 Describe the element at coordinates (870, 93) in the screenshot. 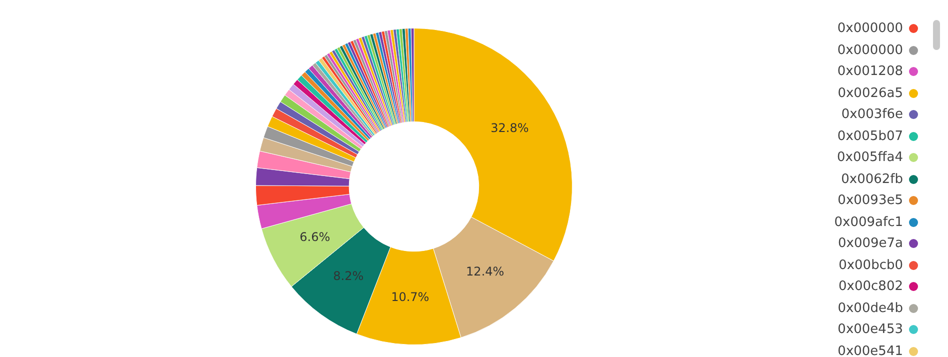

I see `legend-label: 0x0026a5` at that location.